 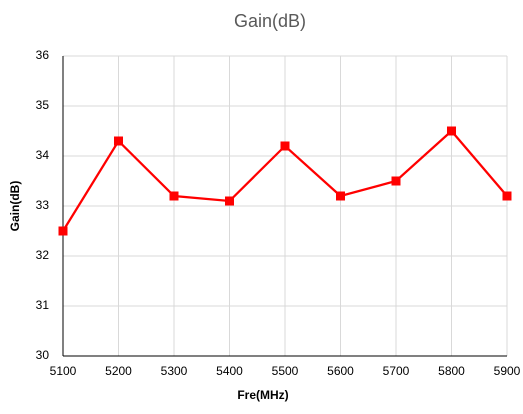 I want to click on x-tick-label: 5400, so click(x=229, y=371).